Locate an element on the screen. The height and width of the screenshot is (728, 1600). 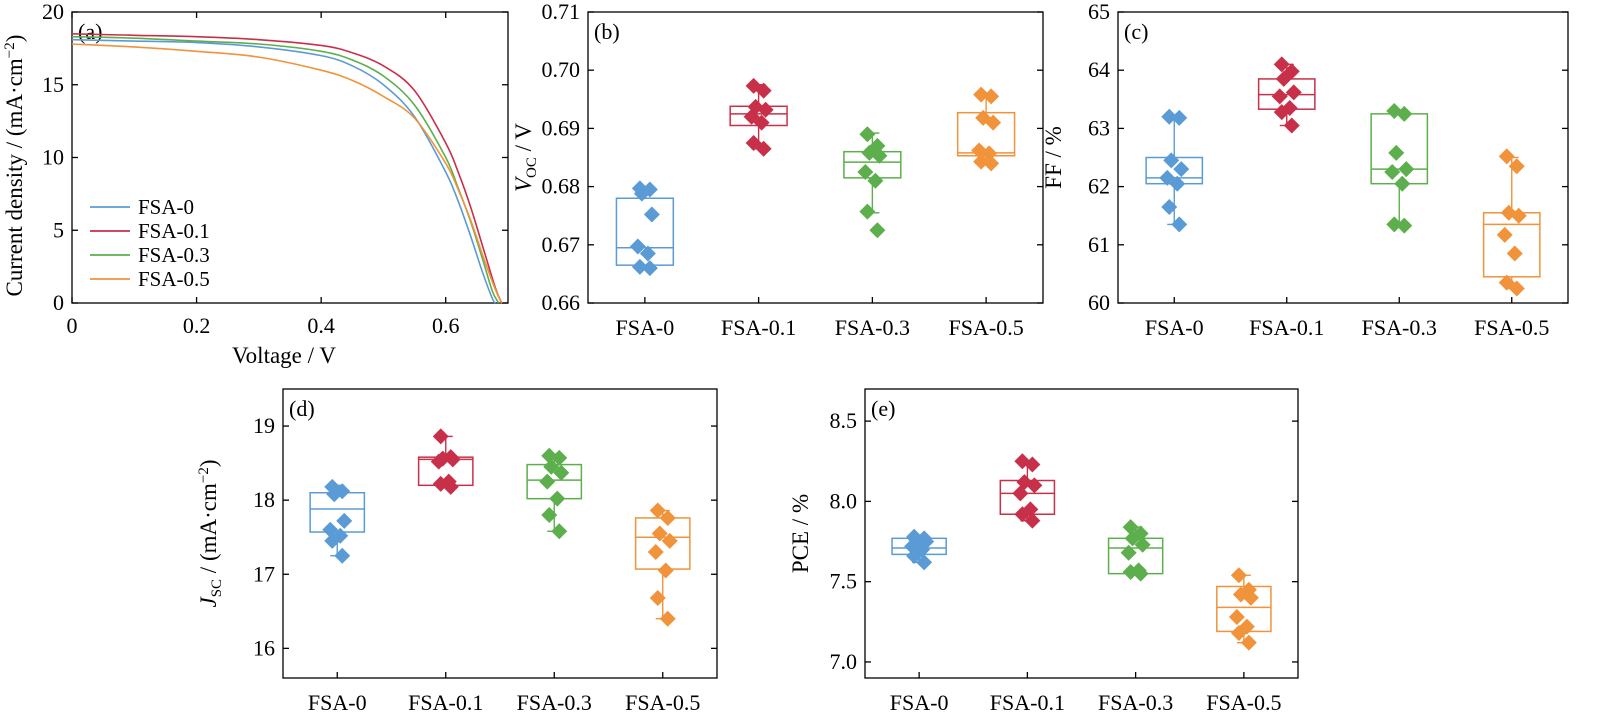
x-tick-label: 0.2 is located at coordinates (197, 325).